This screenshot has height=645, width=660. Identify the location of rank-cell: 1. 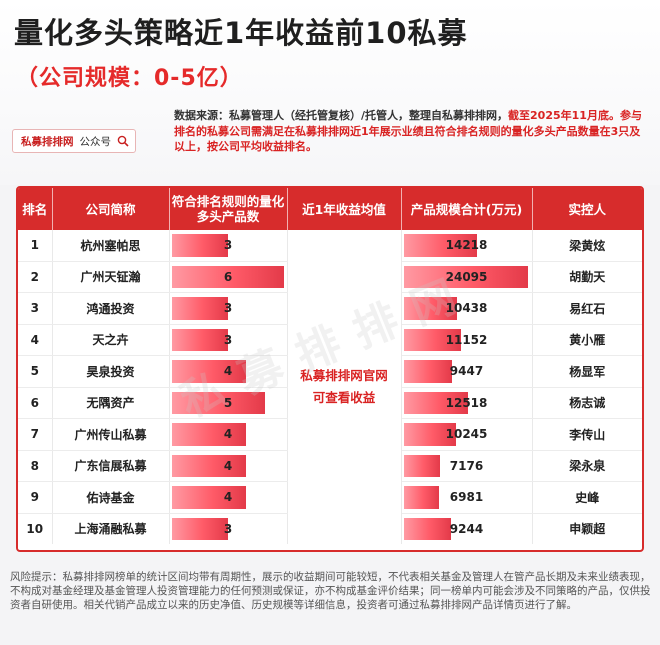
(35, 246).